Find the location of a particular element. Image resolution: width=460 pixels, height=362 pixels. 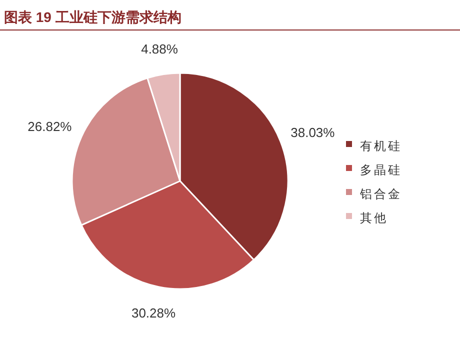

data-label: 38.03% is located at coordinates (313, 132).